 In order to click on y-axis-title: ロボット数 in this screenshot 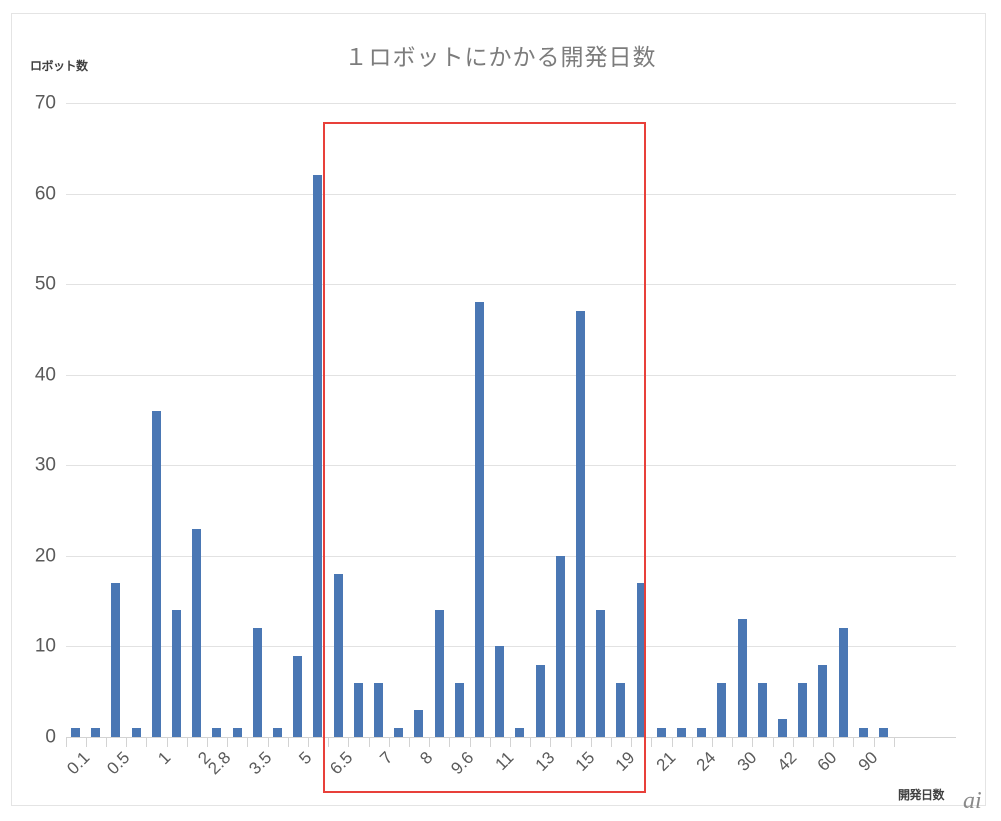, I will do `click(59, 66)`.